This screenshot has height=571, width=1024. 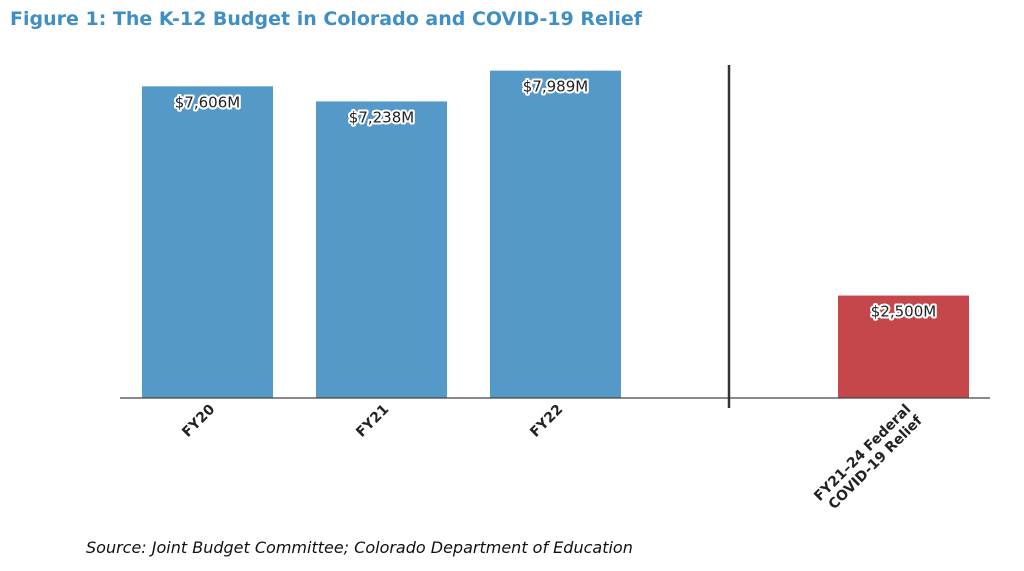 What do you see at coordinates (555, 87) in the screenshot?
I see `data-label-3: $7,989M` at bounding box center [555, 87].